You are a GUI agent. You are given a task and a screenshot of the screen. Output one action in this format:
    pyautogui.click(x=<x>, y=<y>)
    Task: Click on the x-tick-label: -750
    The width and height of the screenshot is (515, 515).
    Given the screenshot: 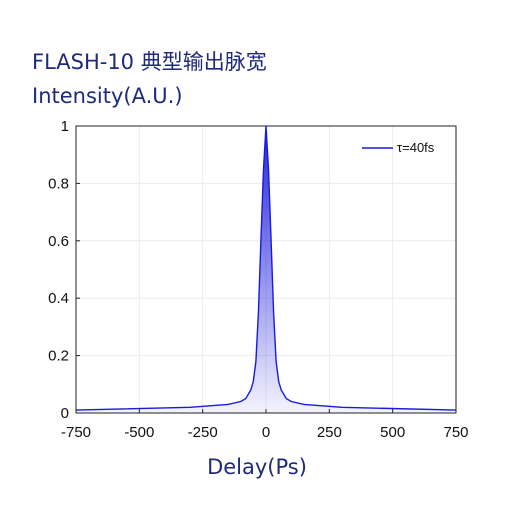 What is the action you would take?
    pyautogui.click(x=76, y=432)
    